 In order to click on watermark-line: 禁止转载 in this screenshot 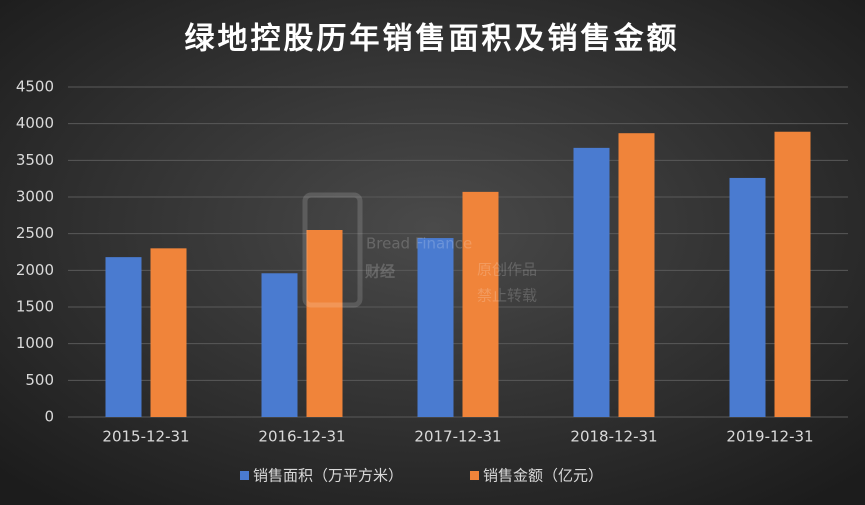, I will do `click(507, 296)`.